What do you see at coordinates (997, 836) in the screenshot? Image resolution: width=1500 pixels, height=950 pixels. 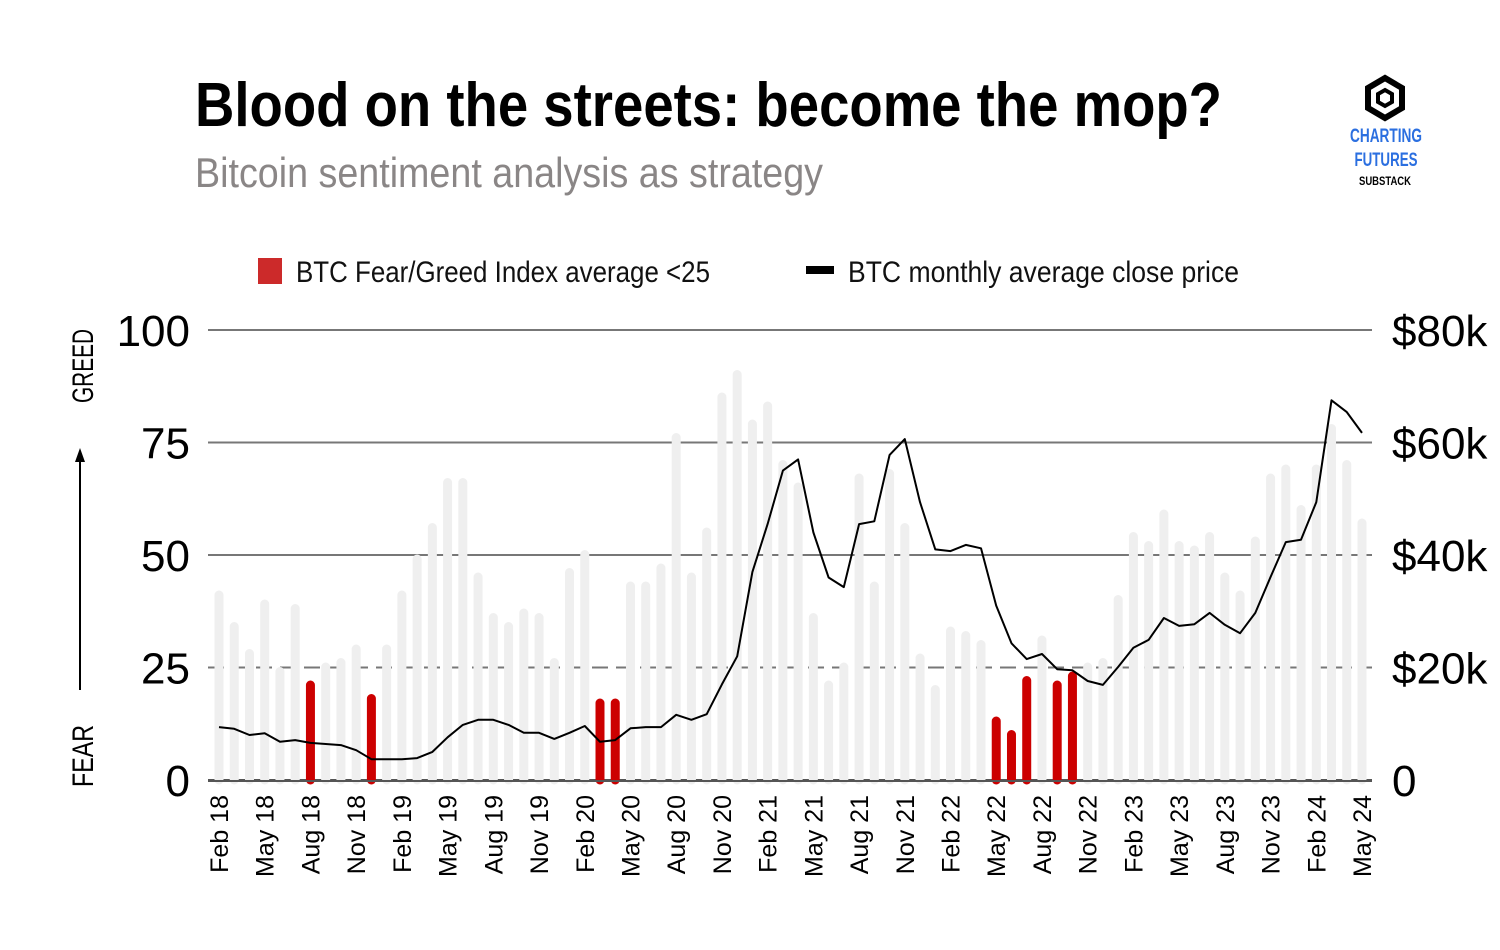 I see `x-tick-label: May 22` at bounding box center [997, 836].